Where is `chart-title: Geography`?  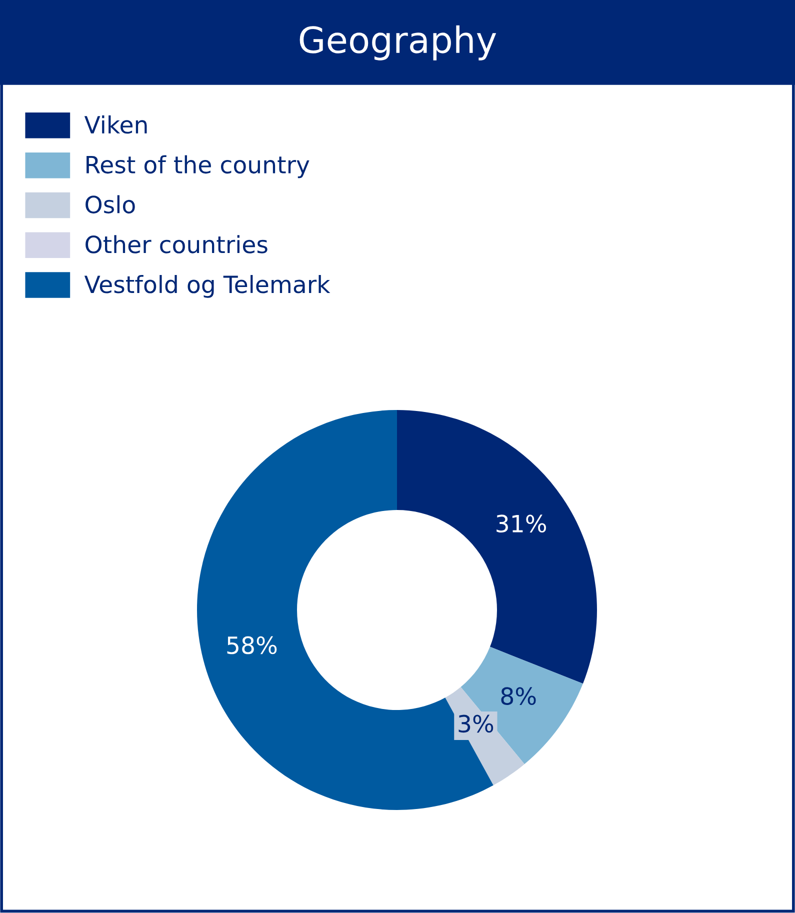 chart-title: Geography is located at coordinates (398, 42).